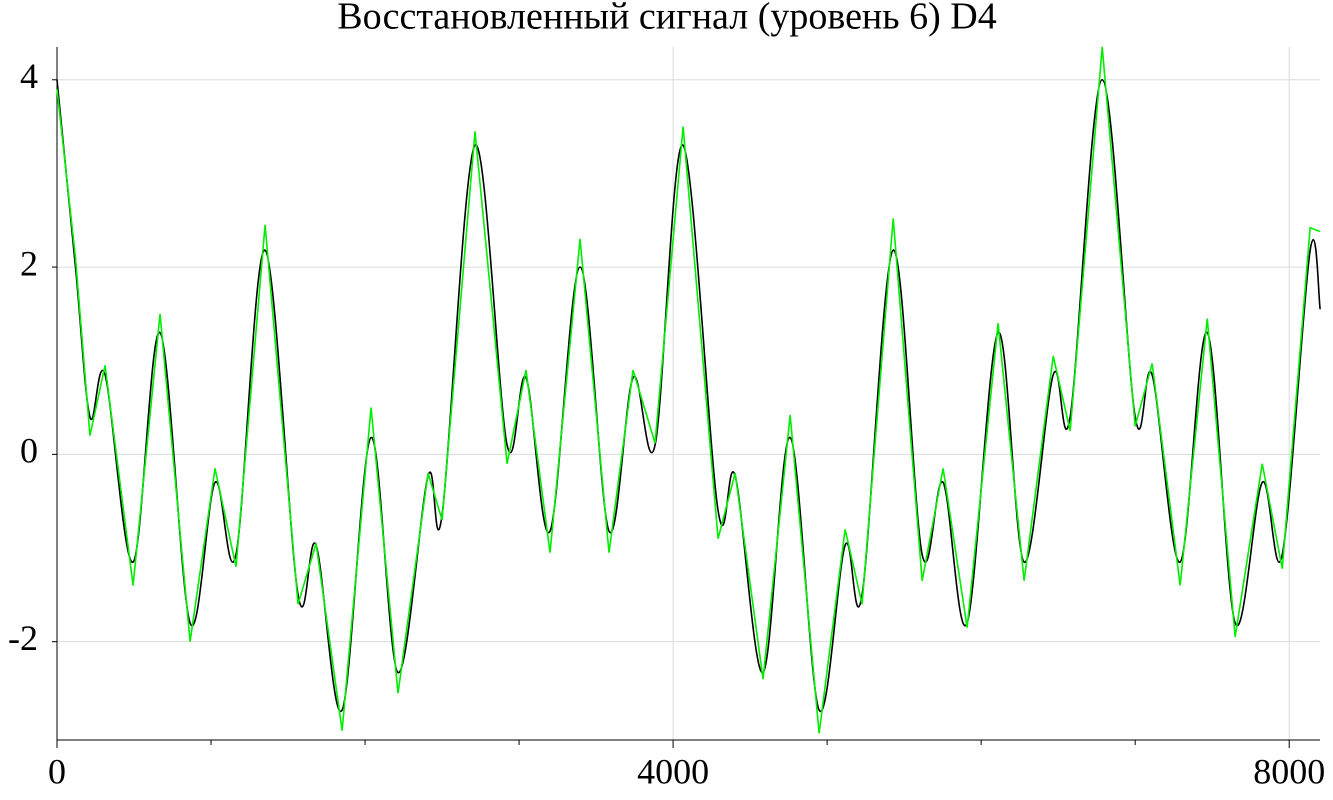 This screenshot has width=1333, height=800. What do you see at coordinates (29, 263) in the screenshot?
I see `y-tick-label: 2` at bounding box center [29, 263].